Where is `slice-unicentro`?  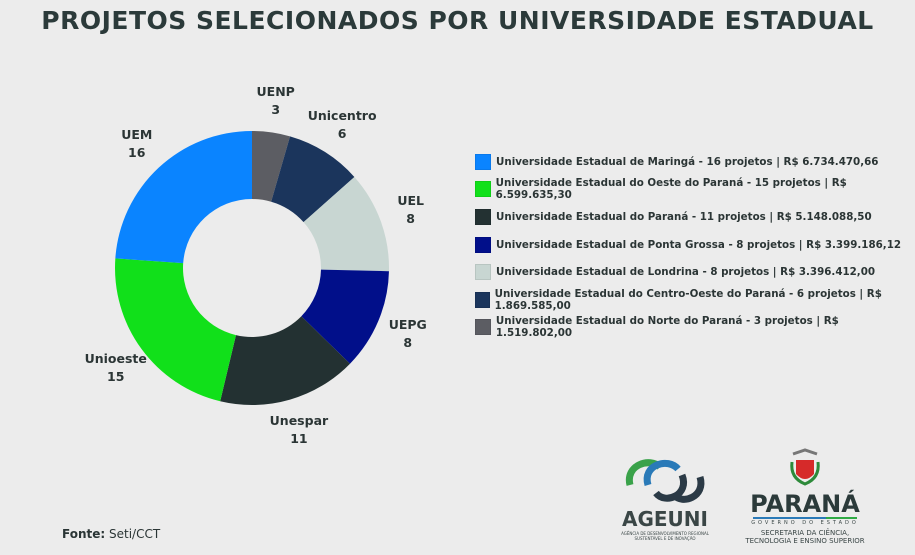 slice-unicentro is located at coordinates (313, 179).